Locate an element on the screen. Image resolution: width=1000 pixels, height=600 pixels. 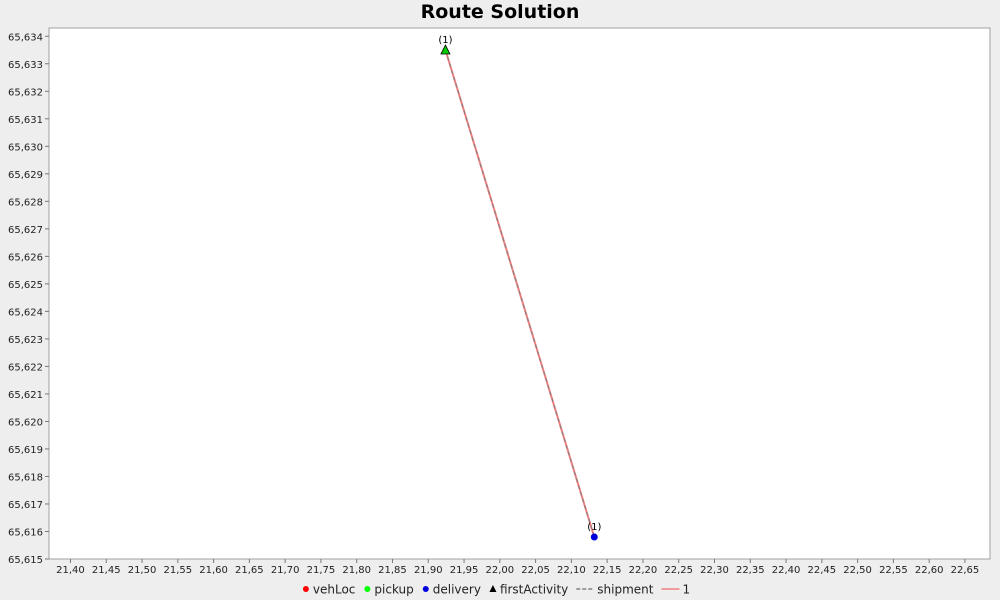
y-tick-label: 65,624 is located at coordinates (25, 312).